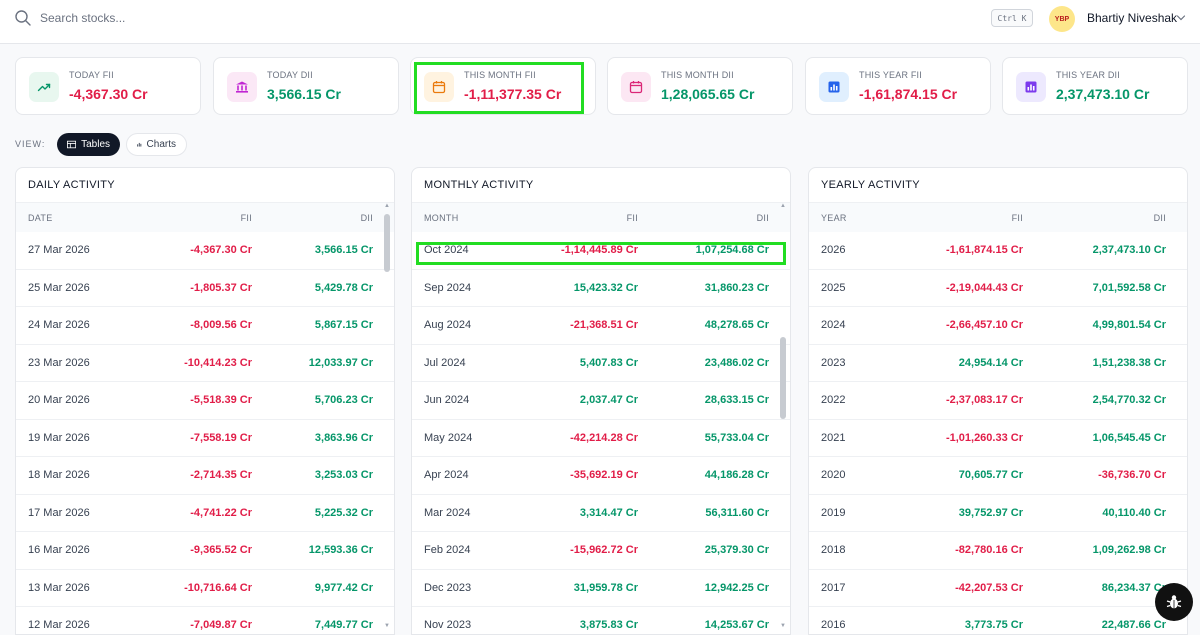  Describe the element at coordinates (59, 437) in the screenshot. I see `row-label: 19 Mar 2026` at that location.